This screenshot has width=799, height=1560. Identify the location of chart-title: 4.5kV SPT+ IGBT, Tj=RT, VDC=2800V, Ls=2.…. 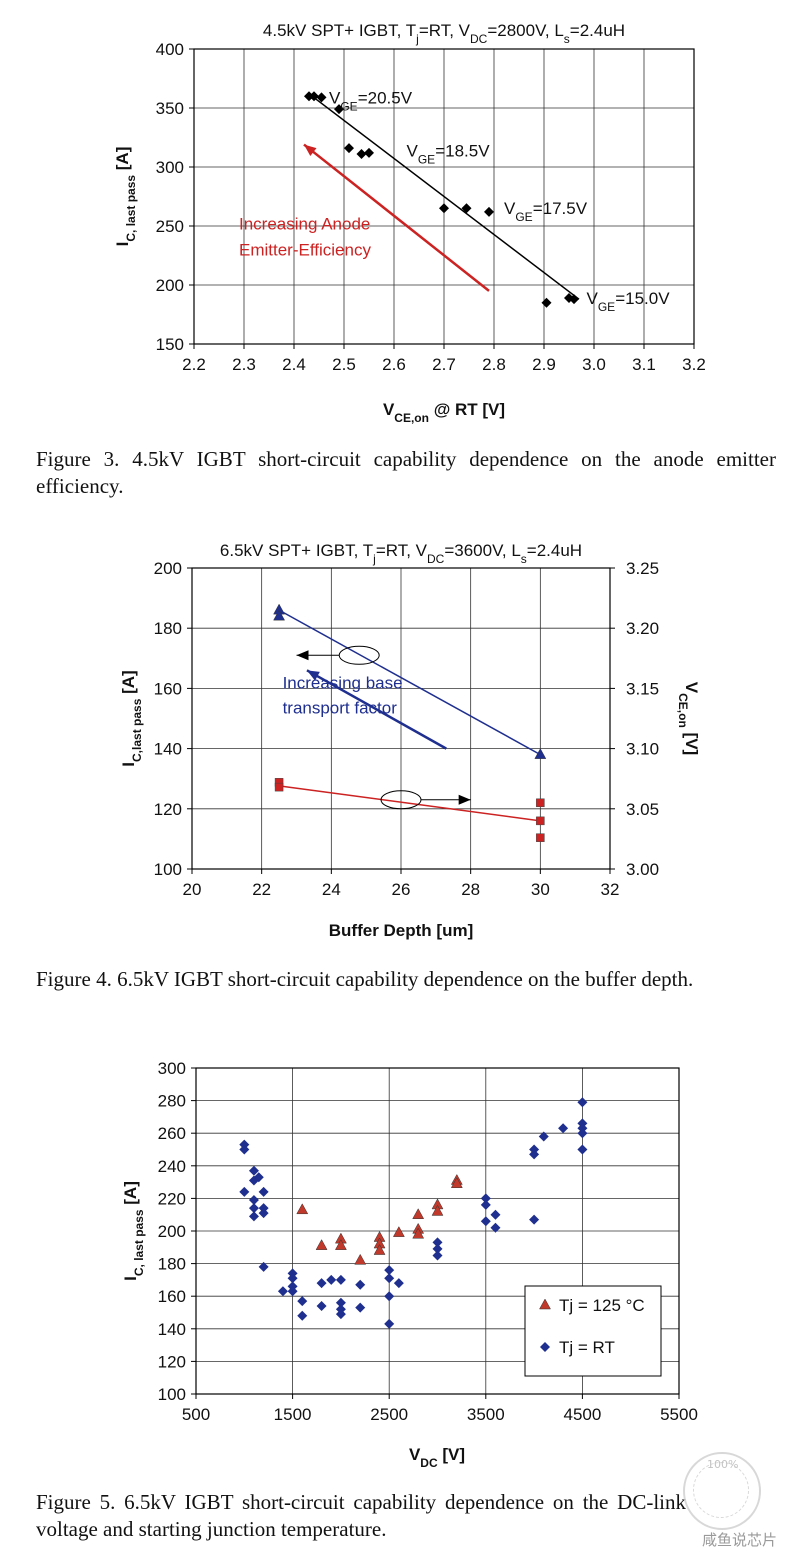
(444, 33).